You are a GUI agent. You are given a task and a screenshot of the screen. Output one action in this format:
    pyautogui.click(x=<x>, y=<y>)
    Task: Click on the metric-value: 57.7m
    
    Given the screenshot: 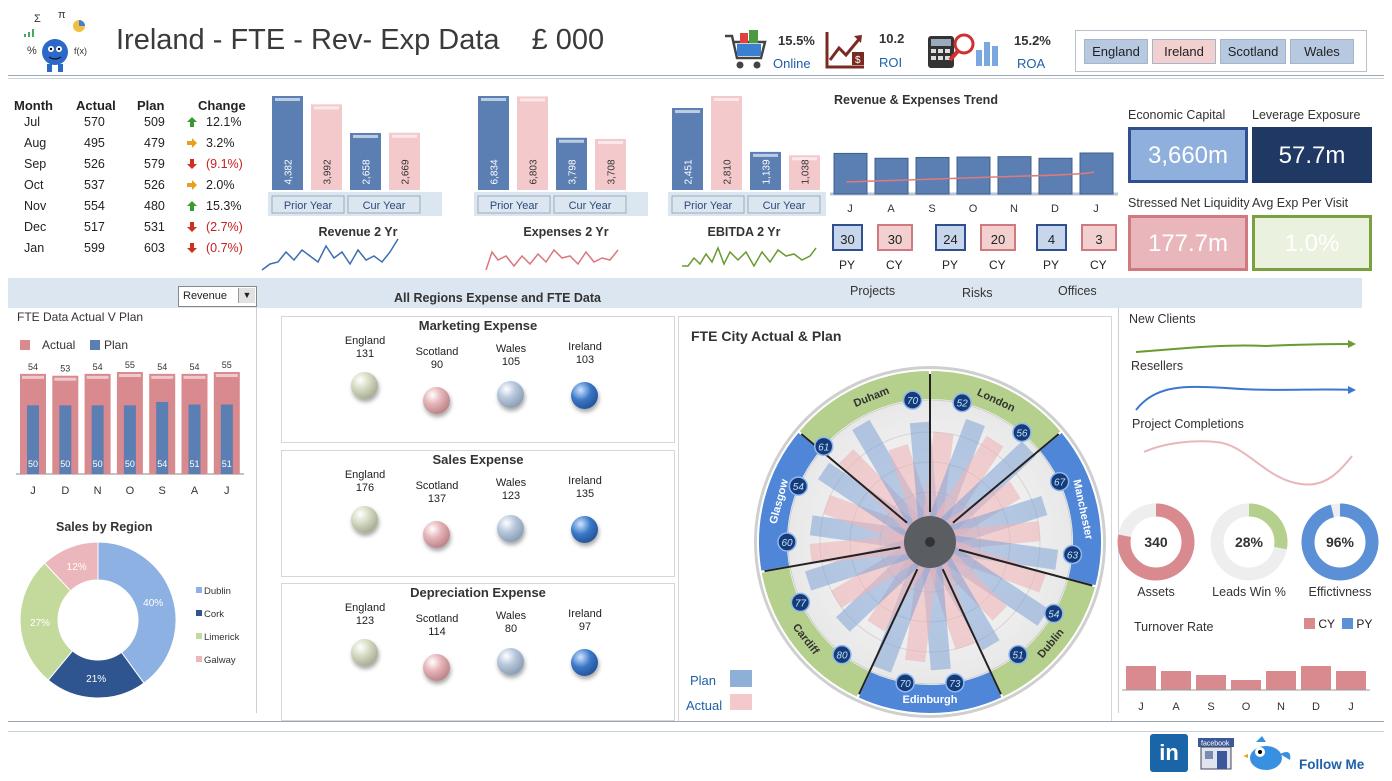 What is the action you would take?
    pyautogui.click(x=1312, y=155)
    